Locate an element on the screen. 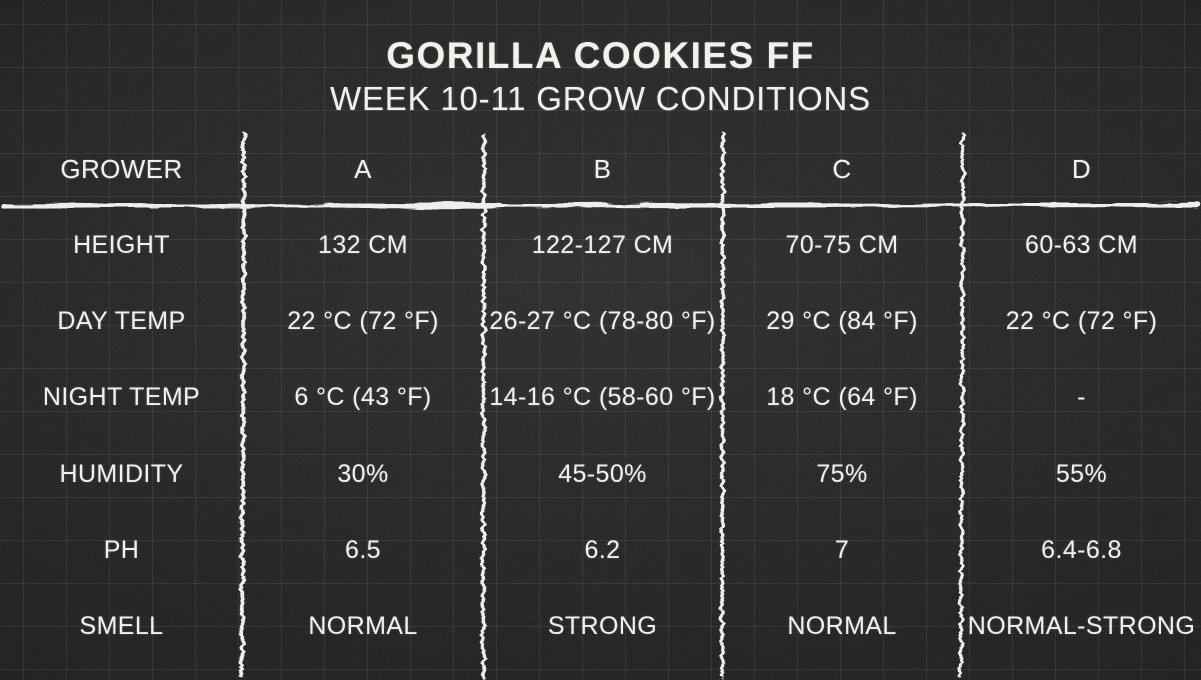  column-header-c: C is located at coordinates (842, 169).